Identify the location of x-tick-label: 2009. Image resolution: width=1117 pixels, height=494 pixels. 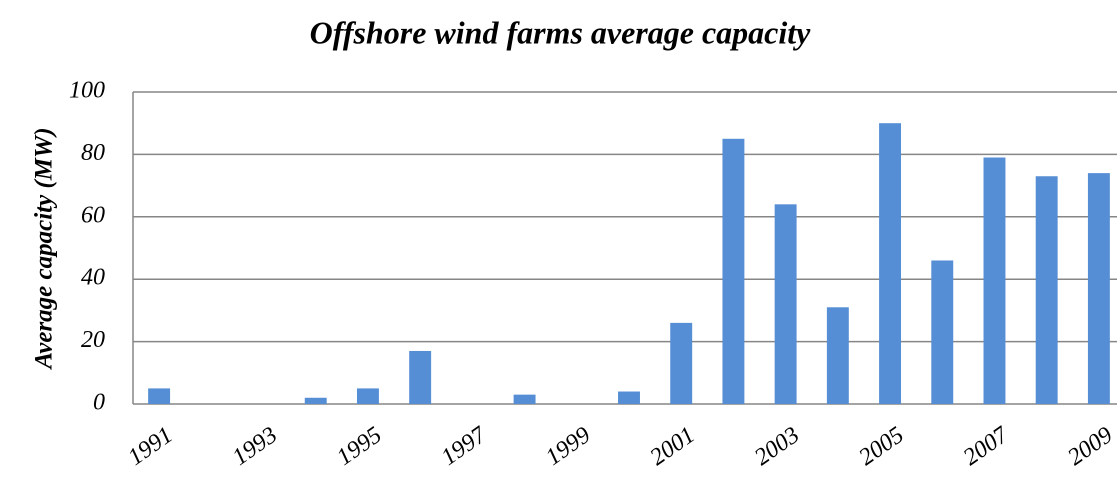
(1090, 446).